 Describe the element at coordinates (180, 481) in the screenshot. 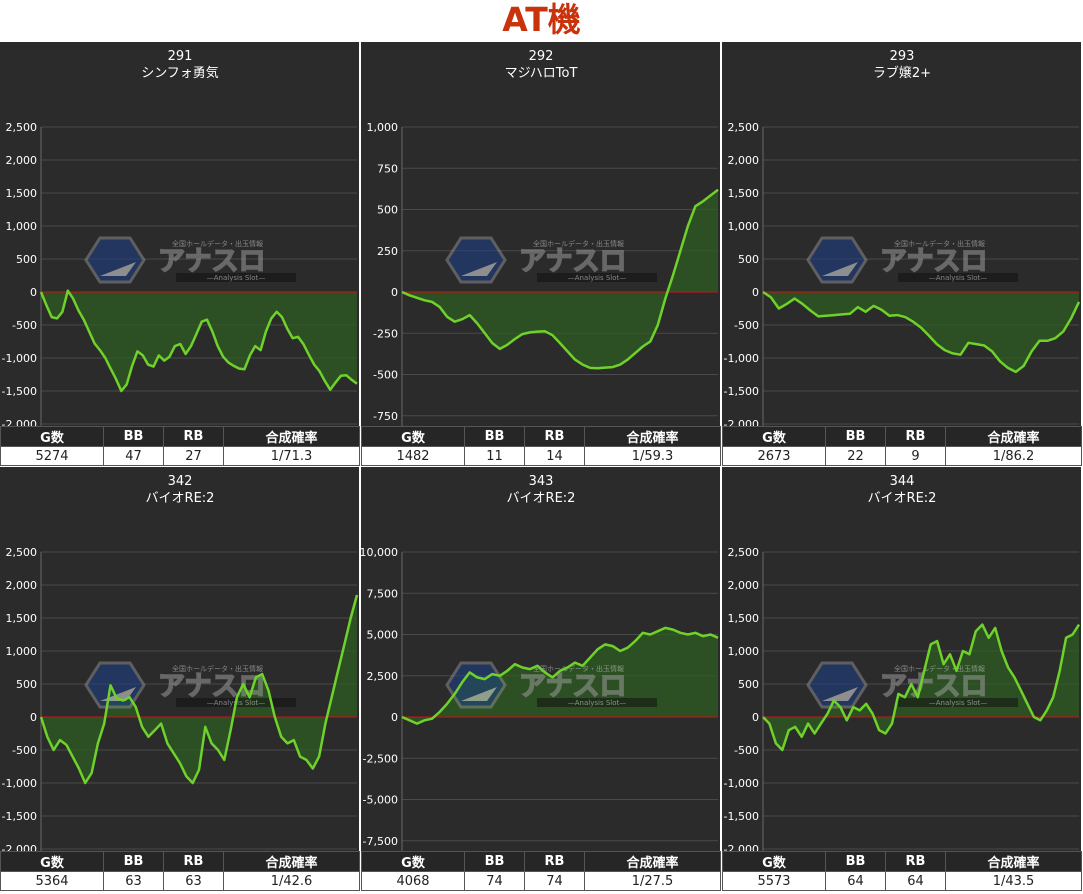

I see `machine-number: 342` at that location.